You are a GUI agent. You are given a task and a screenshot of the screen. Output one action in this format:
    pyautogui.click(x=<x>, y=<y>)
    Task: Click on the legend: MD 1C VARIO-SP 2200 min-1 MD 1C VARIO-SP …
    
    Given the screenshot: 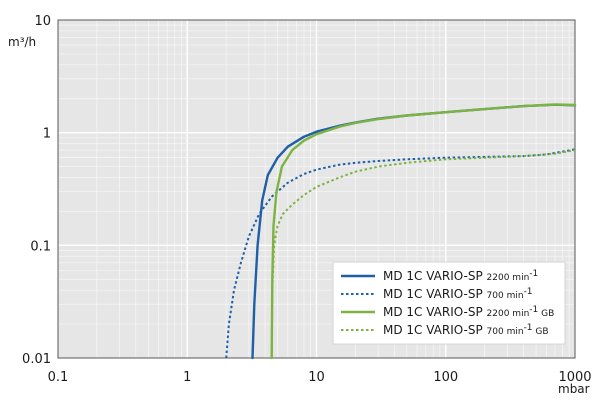 What is the action you would take?
    pyautogui.click(x=449, y=303)
    